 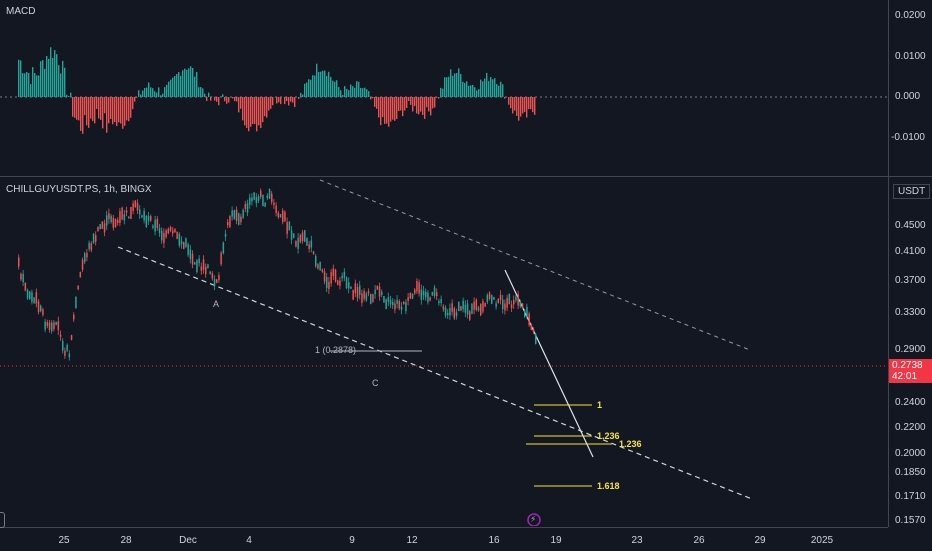 What do you see at coordinates (910, 472) in the screenshot?
I see `price-tick: 0.1850` at bounding box center [910, 472].